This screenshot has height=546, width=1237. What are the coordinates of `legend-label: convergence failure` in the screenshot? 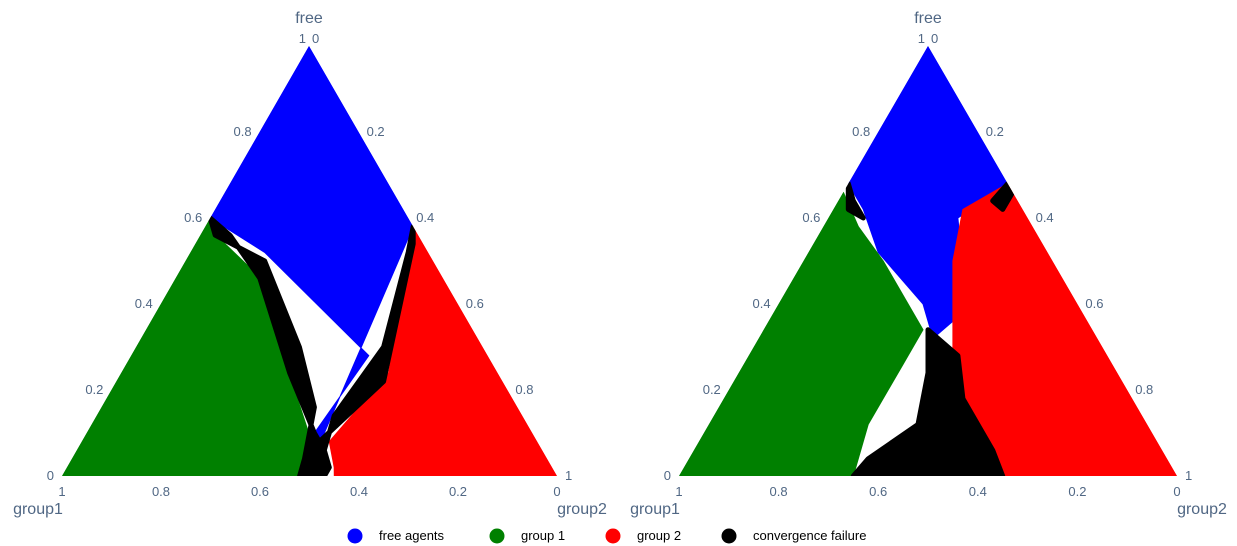 It's located at (809, 535).